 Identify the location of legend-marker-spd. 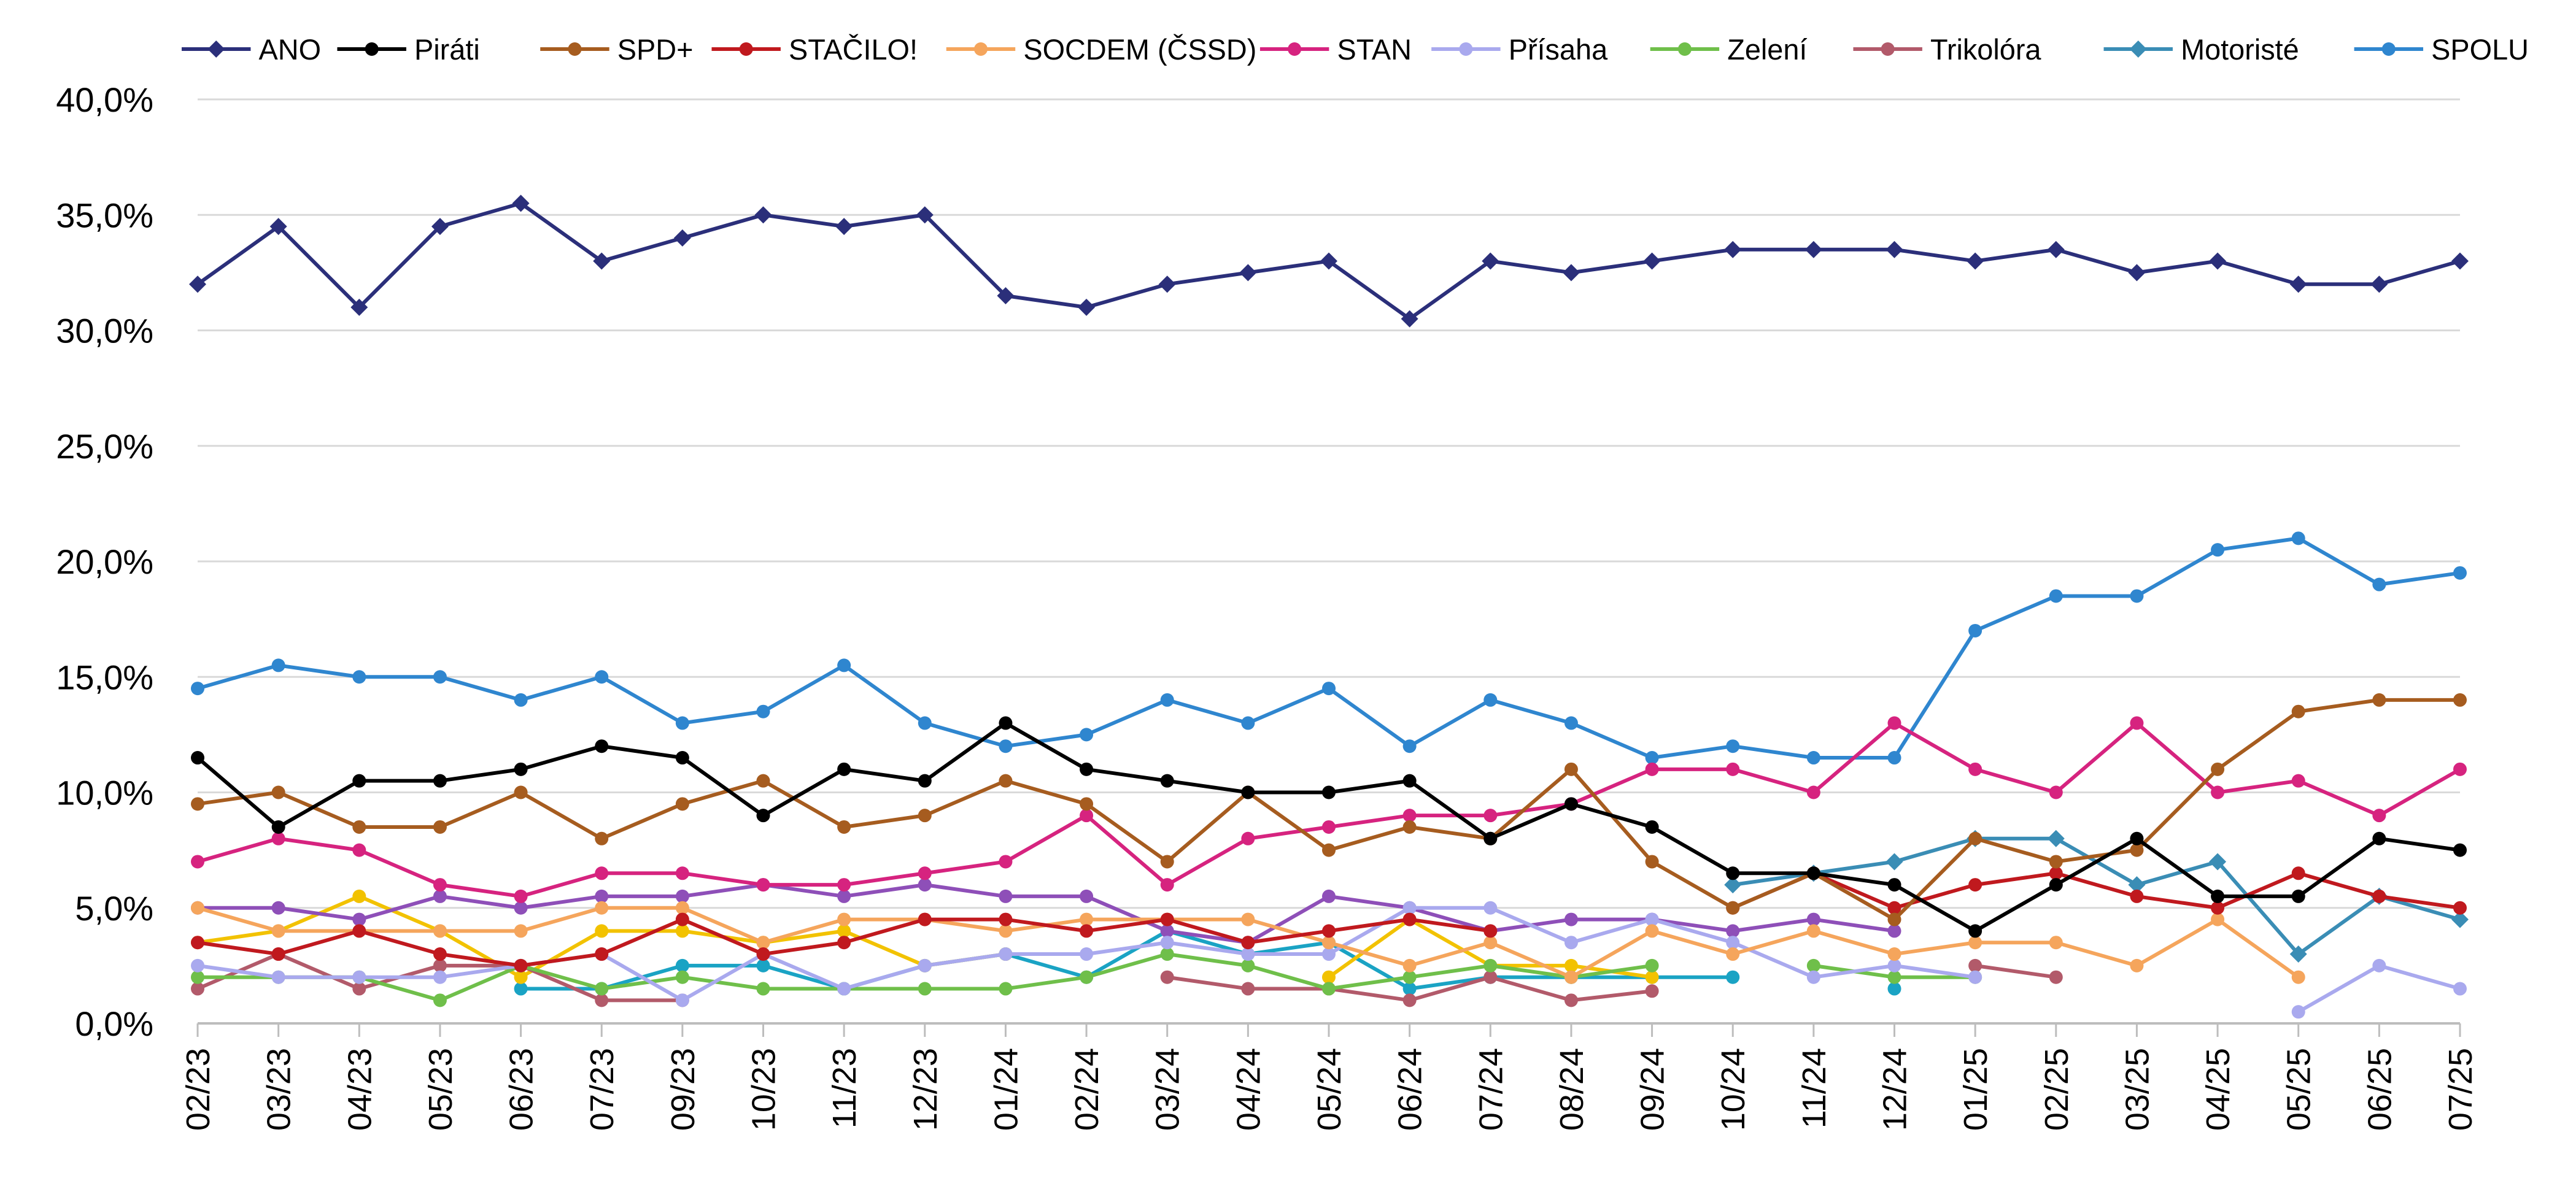
(575, 49).